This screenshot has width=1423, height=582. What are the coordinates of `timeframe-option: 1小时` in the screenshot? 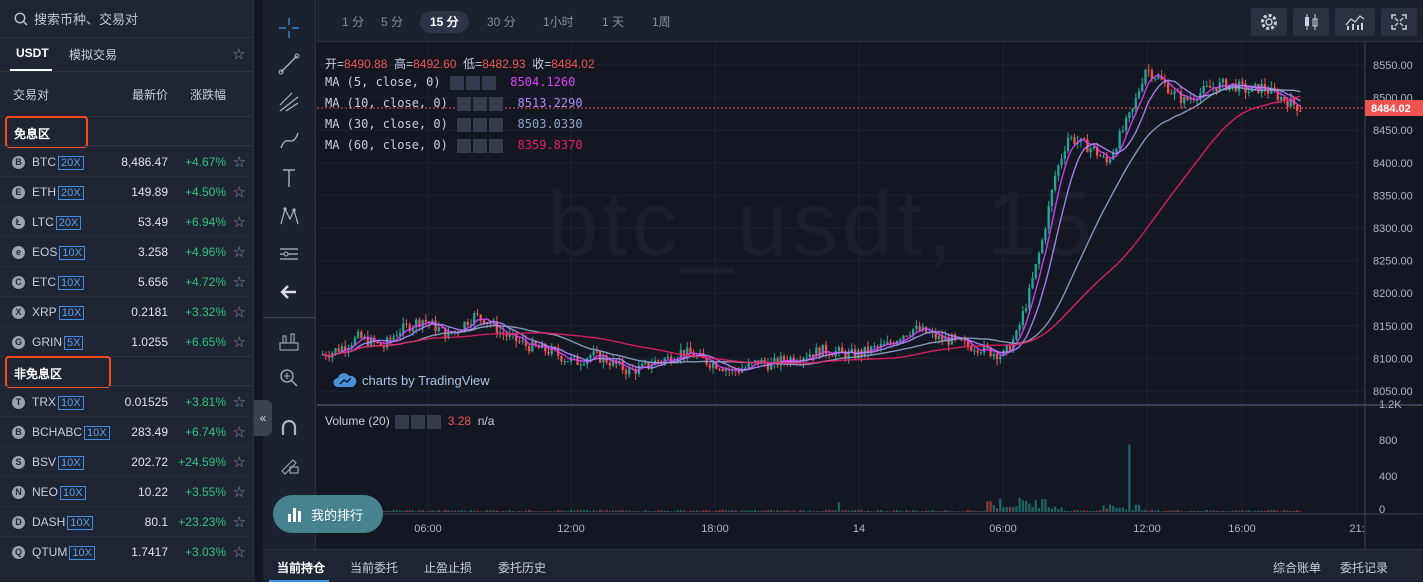 It's located at (558, 22).